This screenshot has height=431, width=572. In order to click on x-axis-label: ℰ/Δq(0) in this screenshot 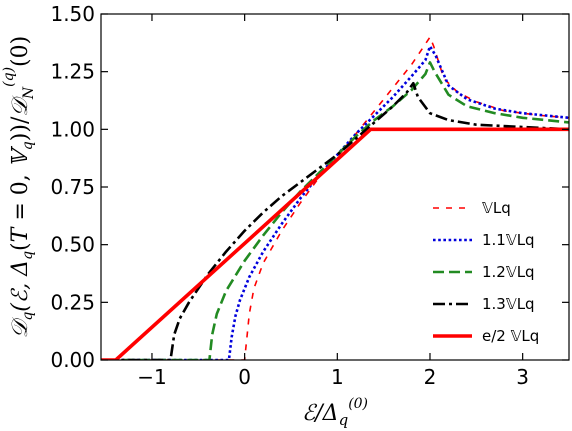, I will do `click(335, 412)`.